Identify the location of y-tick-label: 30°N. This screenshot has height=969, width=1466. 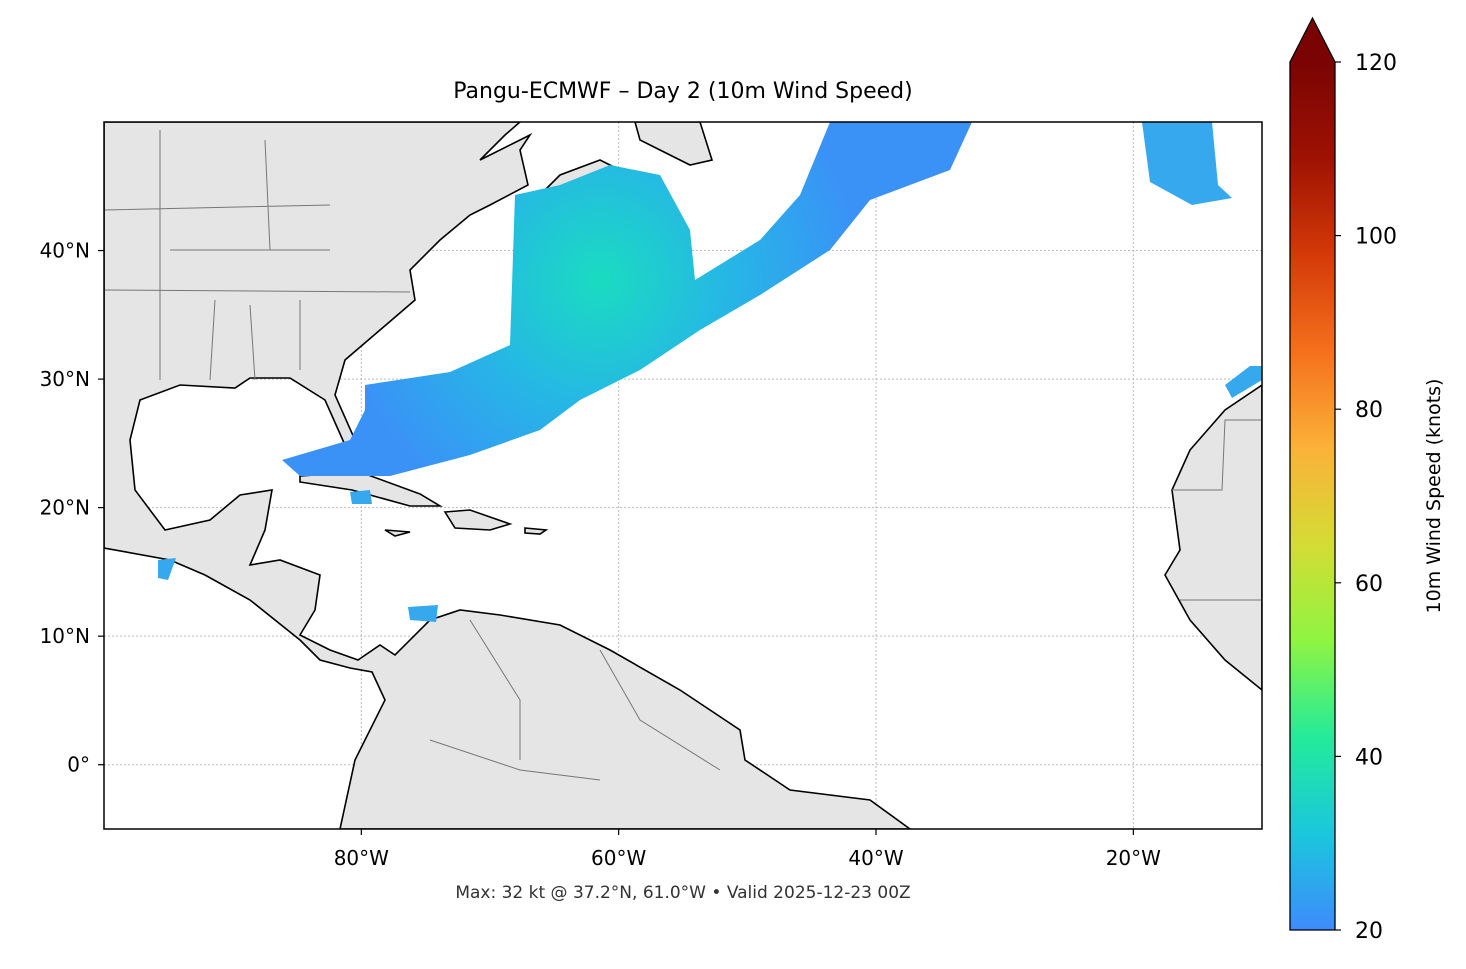
(65, 379).